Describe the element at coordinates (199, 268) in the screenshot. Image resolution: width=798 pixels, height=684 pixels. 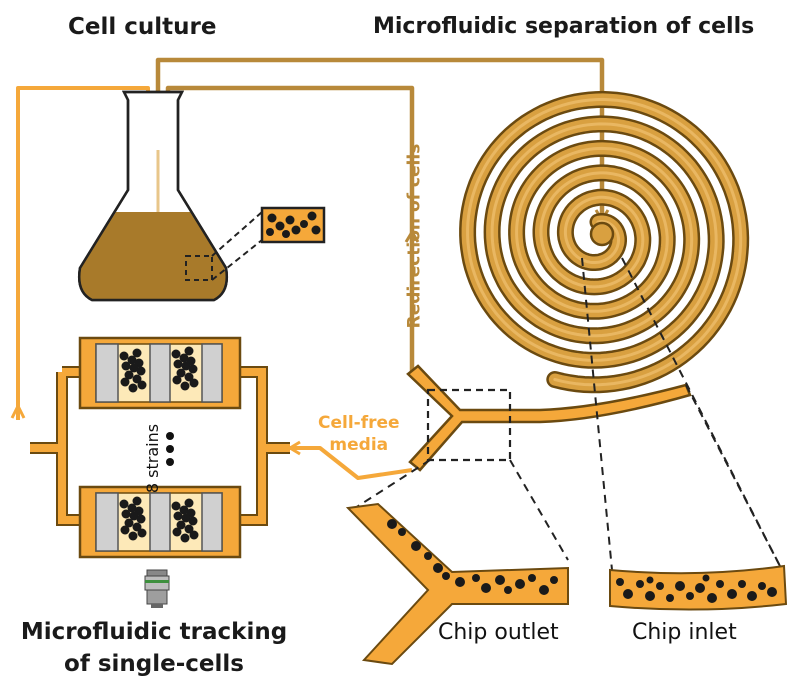
I see `zoom-region` at that location.